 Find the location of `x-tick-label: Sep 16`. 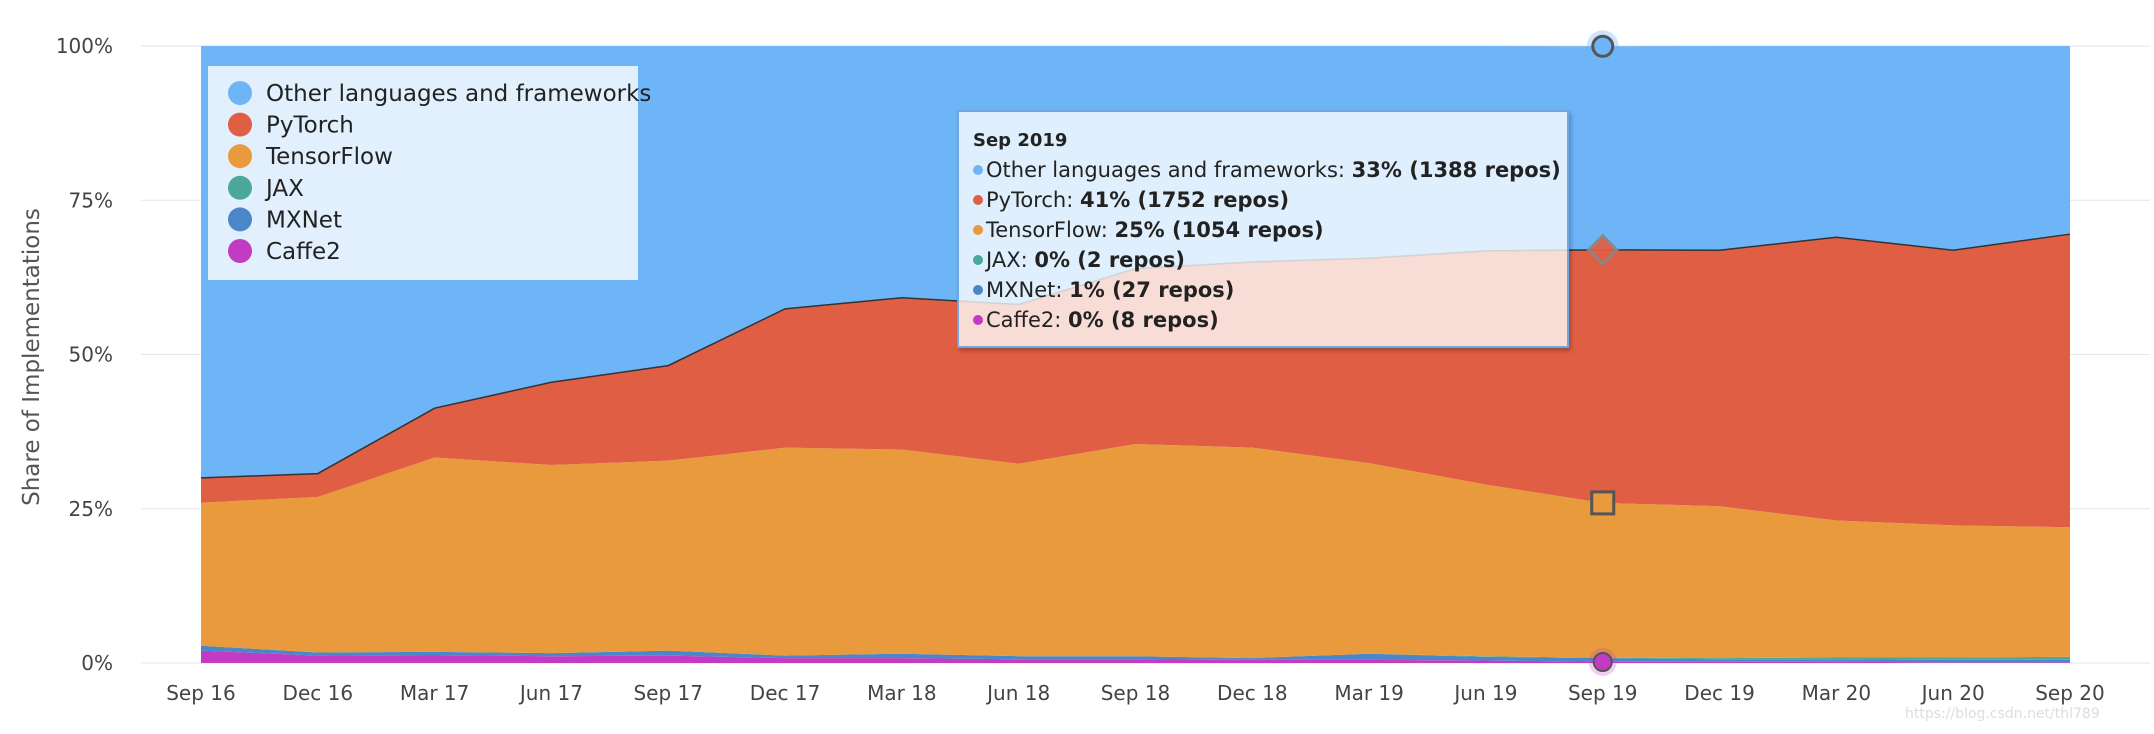

x-tick-label: Sep 16 is located at coordinates (201, 693).